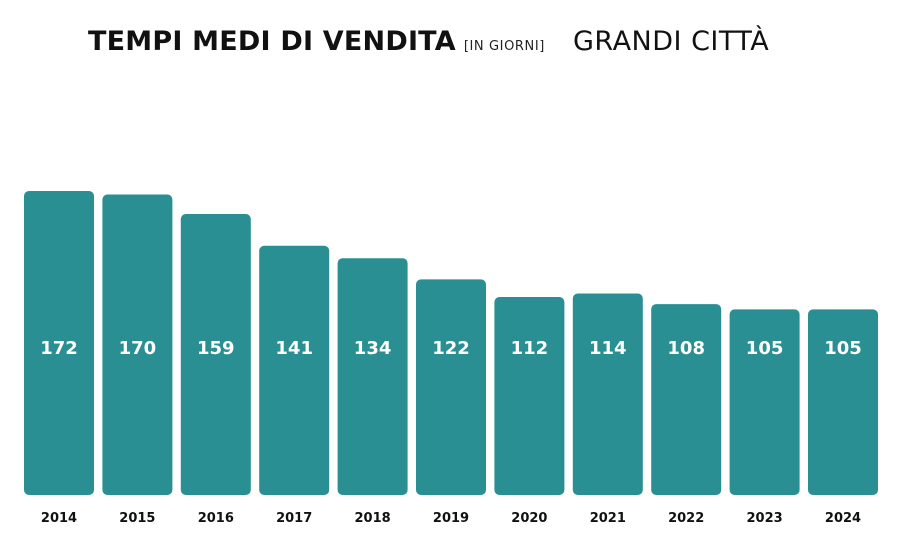  I want to click on bar-2024, so click(843, 402).